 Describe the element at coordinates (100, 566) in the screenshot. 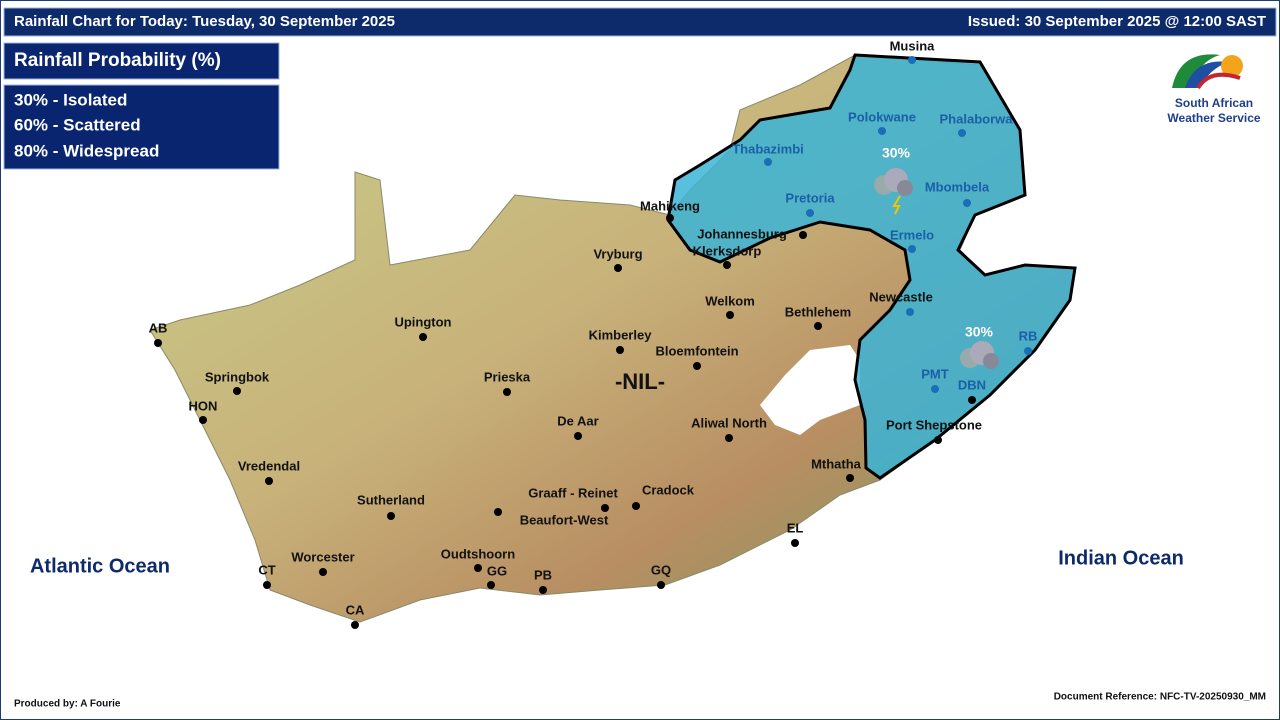

I see `ocean-label: Atlantic Ocean` at that location.